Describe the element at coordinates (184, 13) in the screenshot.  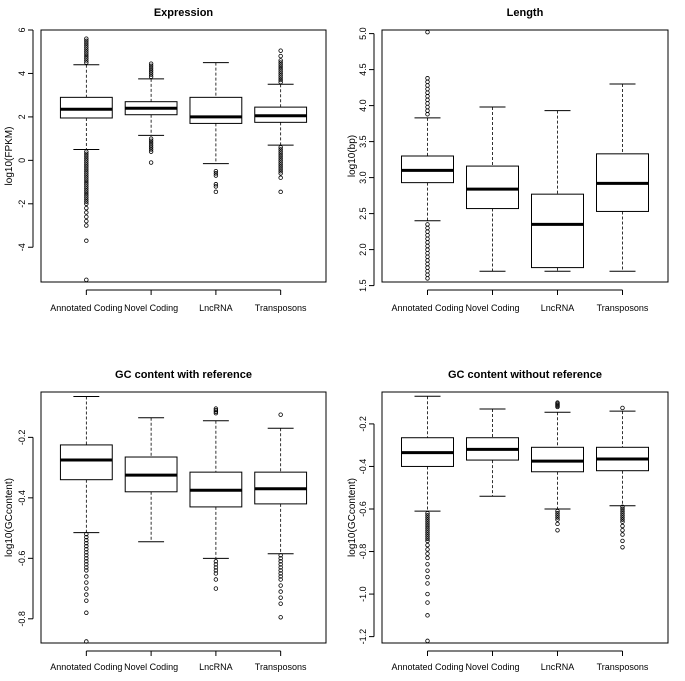
I see `chart-title: Expression` at that location.